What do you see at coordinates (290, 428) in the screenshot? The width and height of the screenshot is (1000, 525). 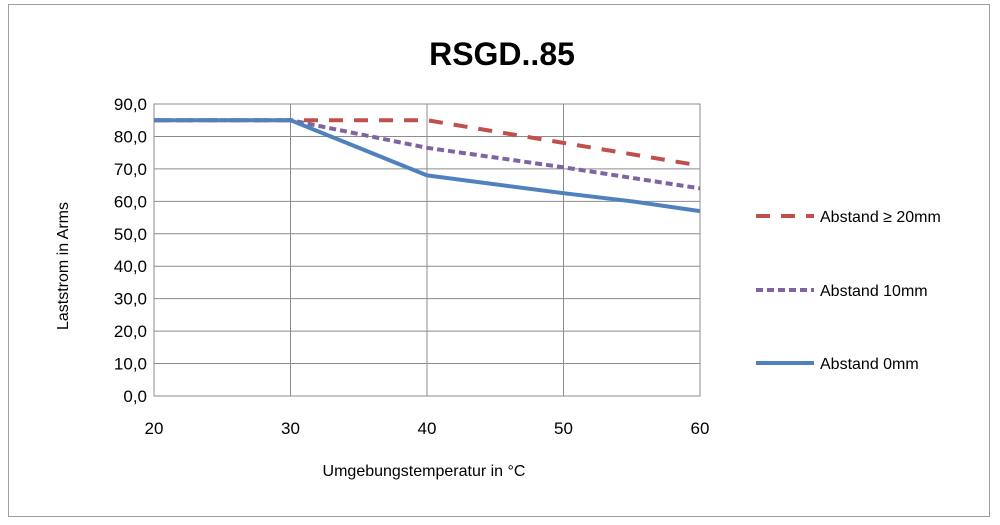 I see `x-tick-label: 30` at bounding box center [290, 428].